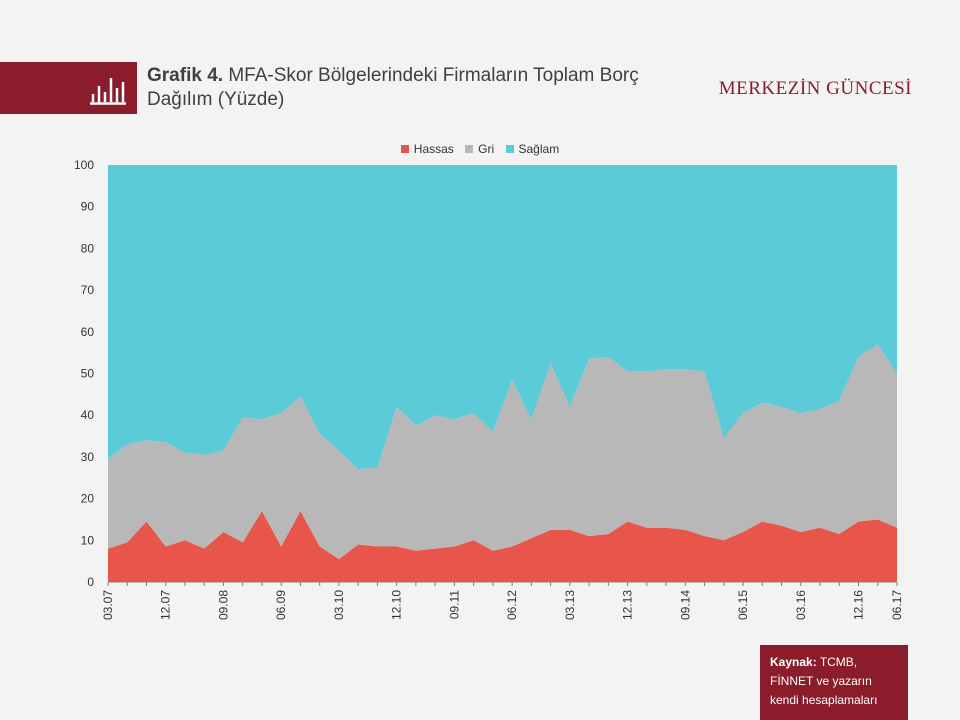 The width and height of the screenshot is (960, 720). What do you see at coordinates (185, 75) in the screenshot?
I see `figure-label: Grafik 4.` at bounding box center [185, 75].